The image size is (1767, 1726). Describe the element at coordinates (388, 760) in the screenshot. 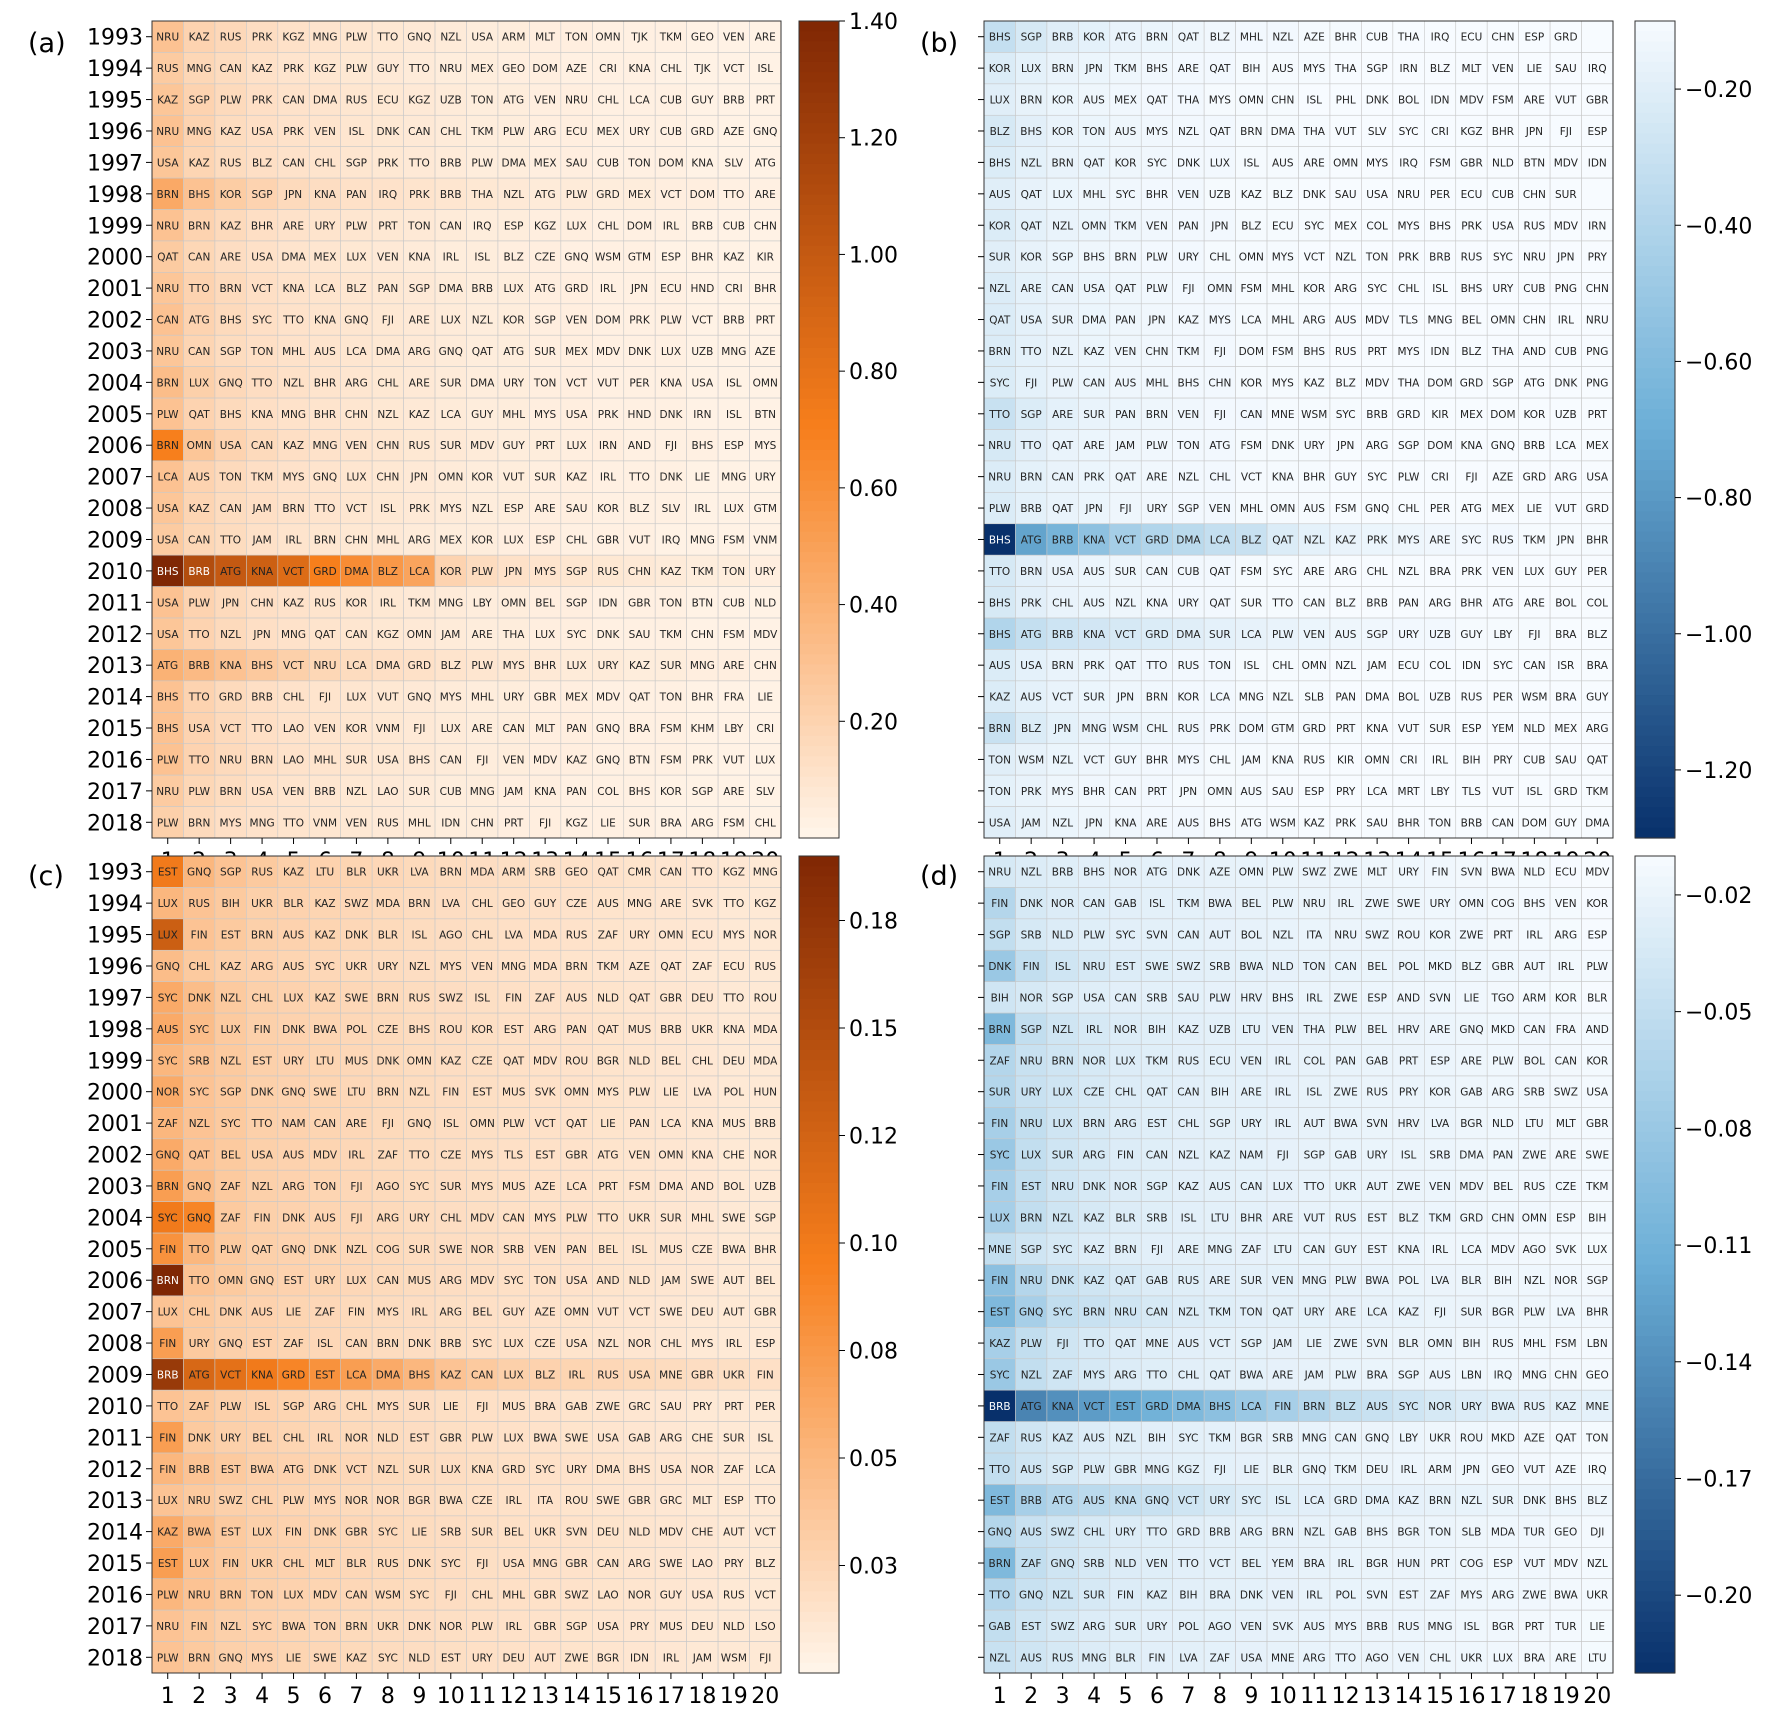

I see `cell-label: USA` at that location.